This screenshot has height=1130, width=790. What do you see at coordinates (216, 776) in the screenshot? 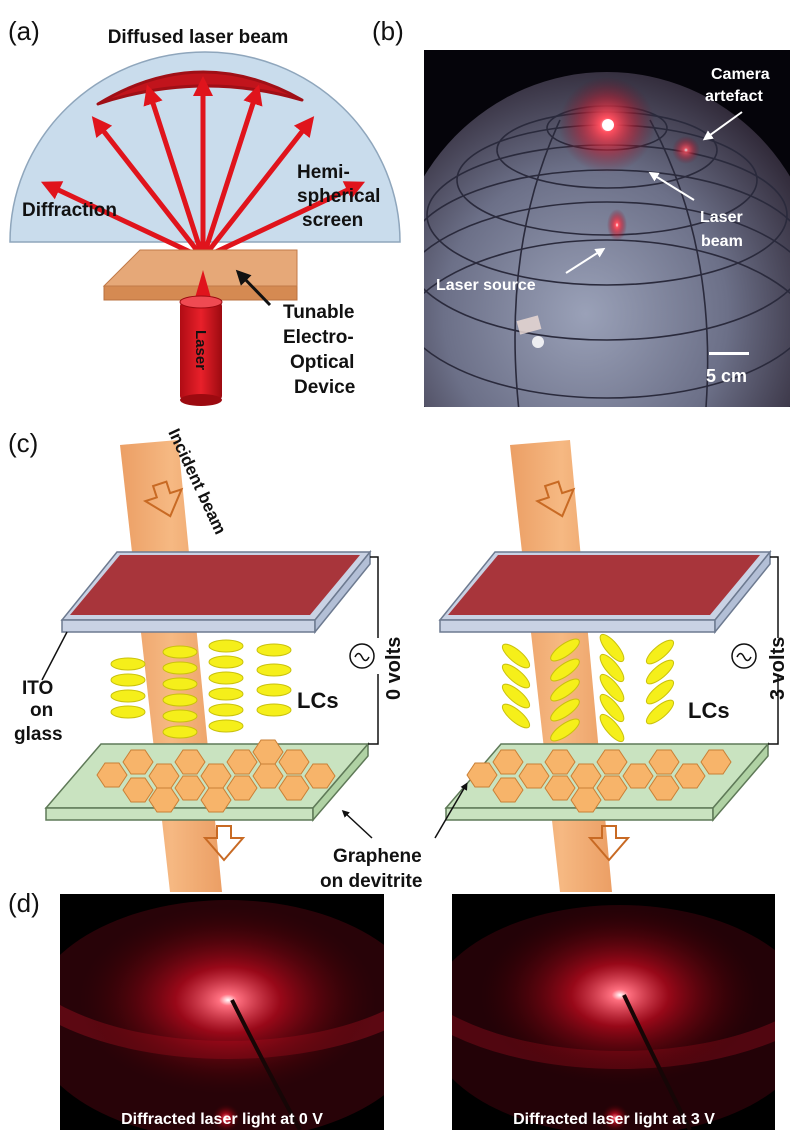
I see `graphene-hexagons-left` at bounding box center [216, 776].